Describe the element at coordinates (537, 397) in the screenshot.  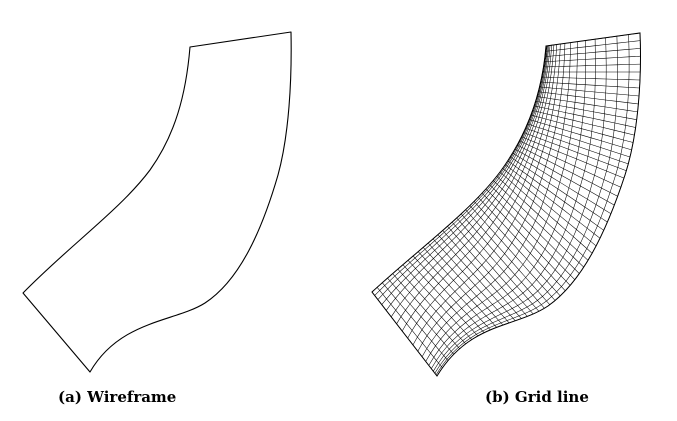
I see `caption-grid-line: (b) Grid line` at that location.